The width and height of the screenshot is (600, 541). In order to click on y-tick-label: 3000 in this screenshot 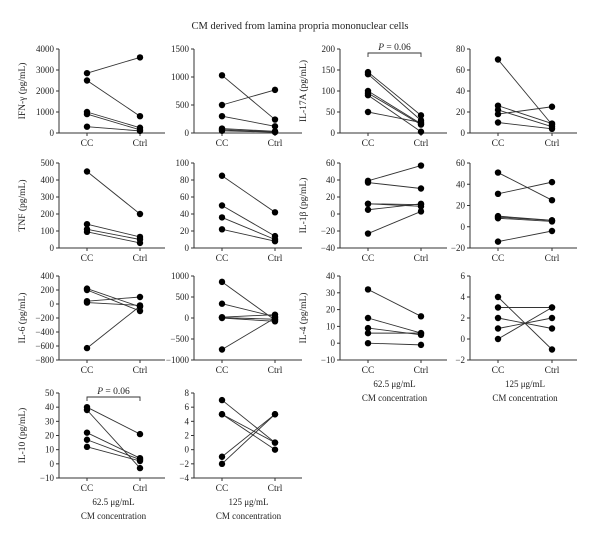, I will do `click(45, 70)`.